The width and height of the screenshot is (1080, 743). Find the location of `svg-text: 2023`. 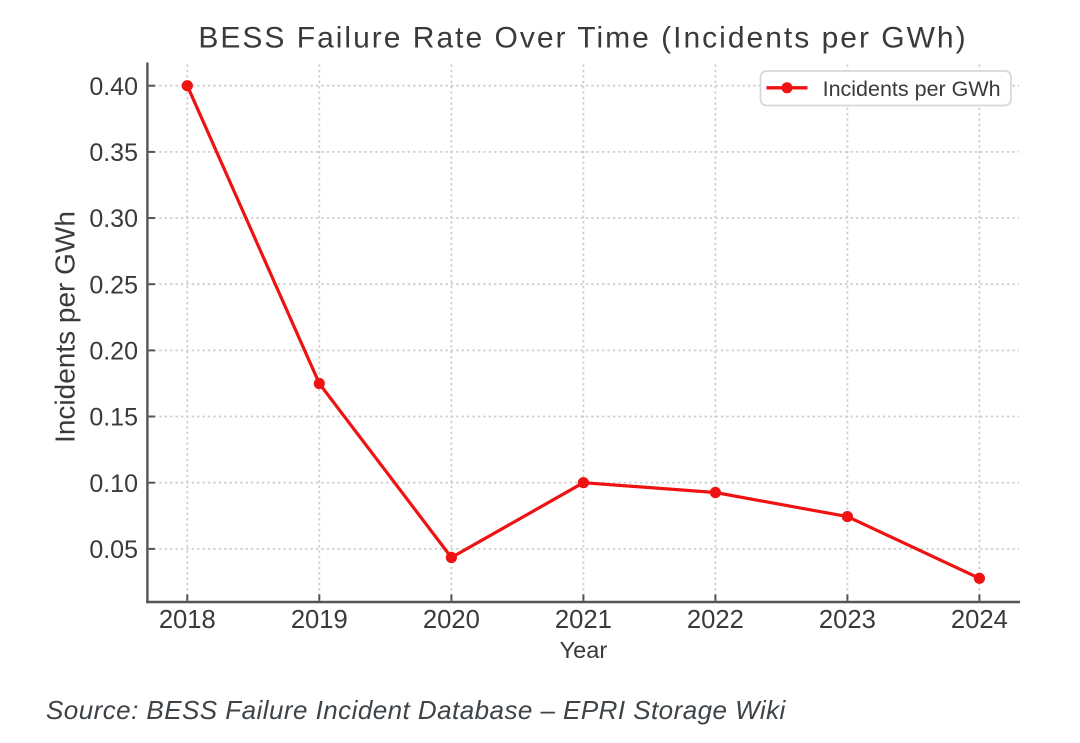

svg-text: 2023 is located at coordinates (847, 620).